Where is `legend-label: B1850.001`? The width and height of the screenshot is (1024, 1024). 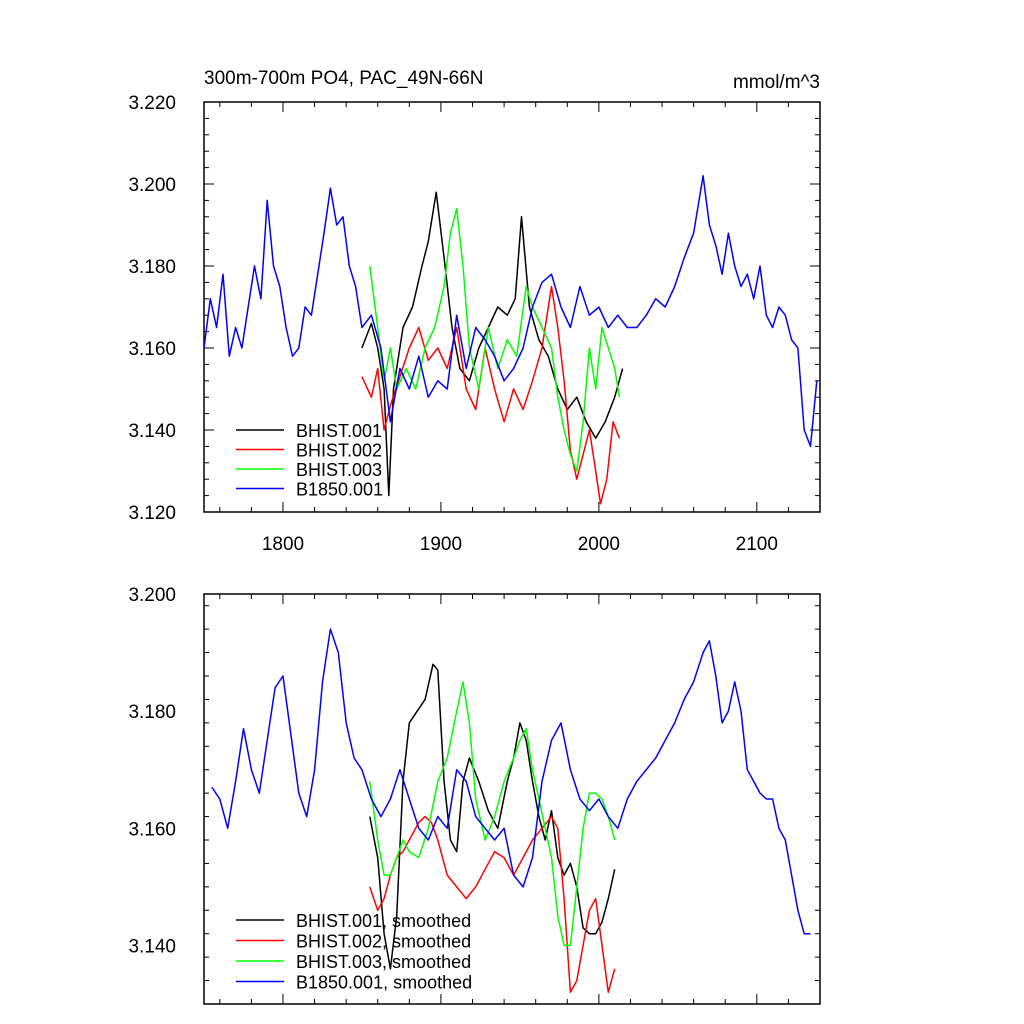
legend-label: B1850.001 is located at coordinates (339, 490).